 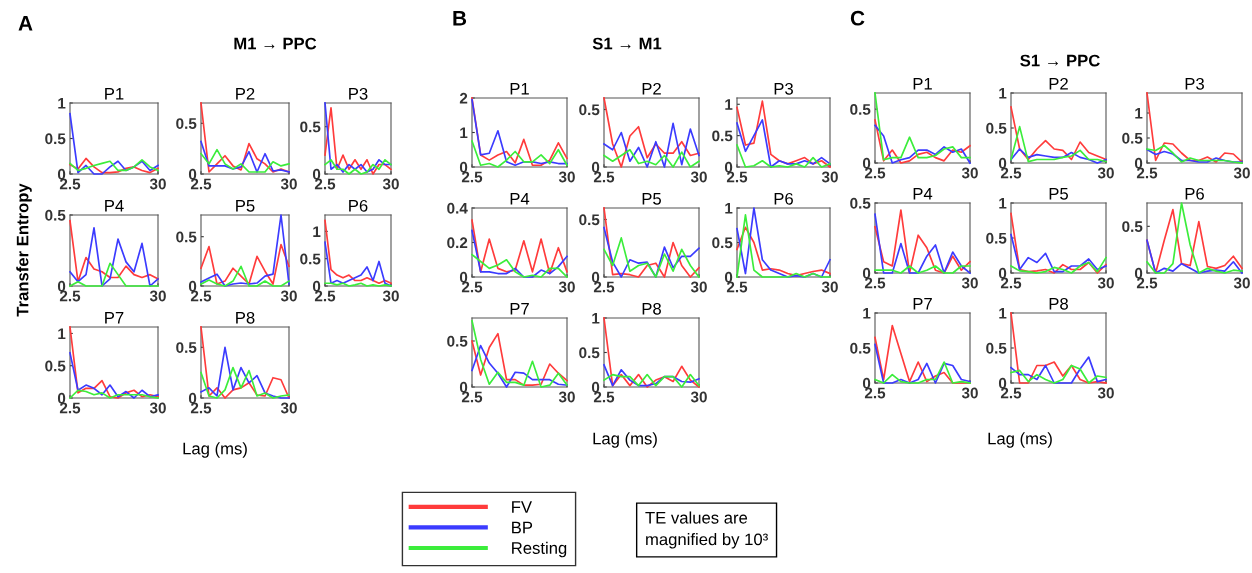 I want to click on text: B, so click(x=460, y=18).